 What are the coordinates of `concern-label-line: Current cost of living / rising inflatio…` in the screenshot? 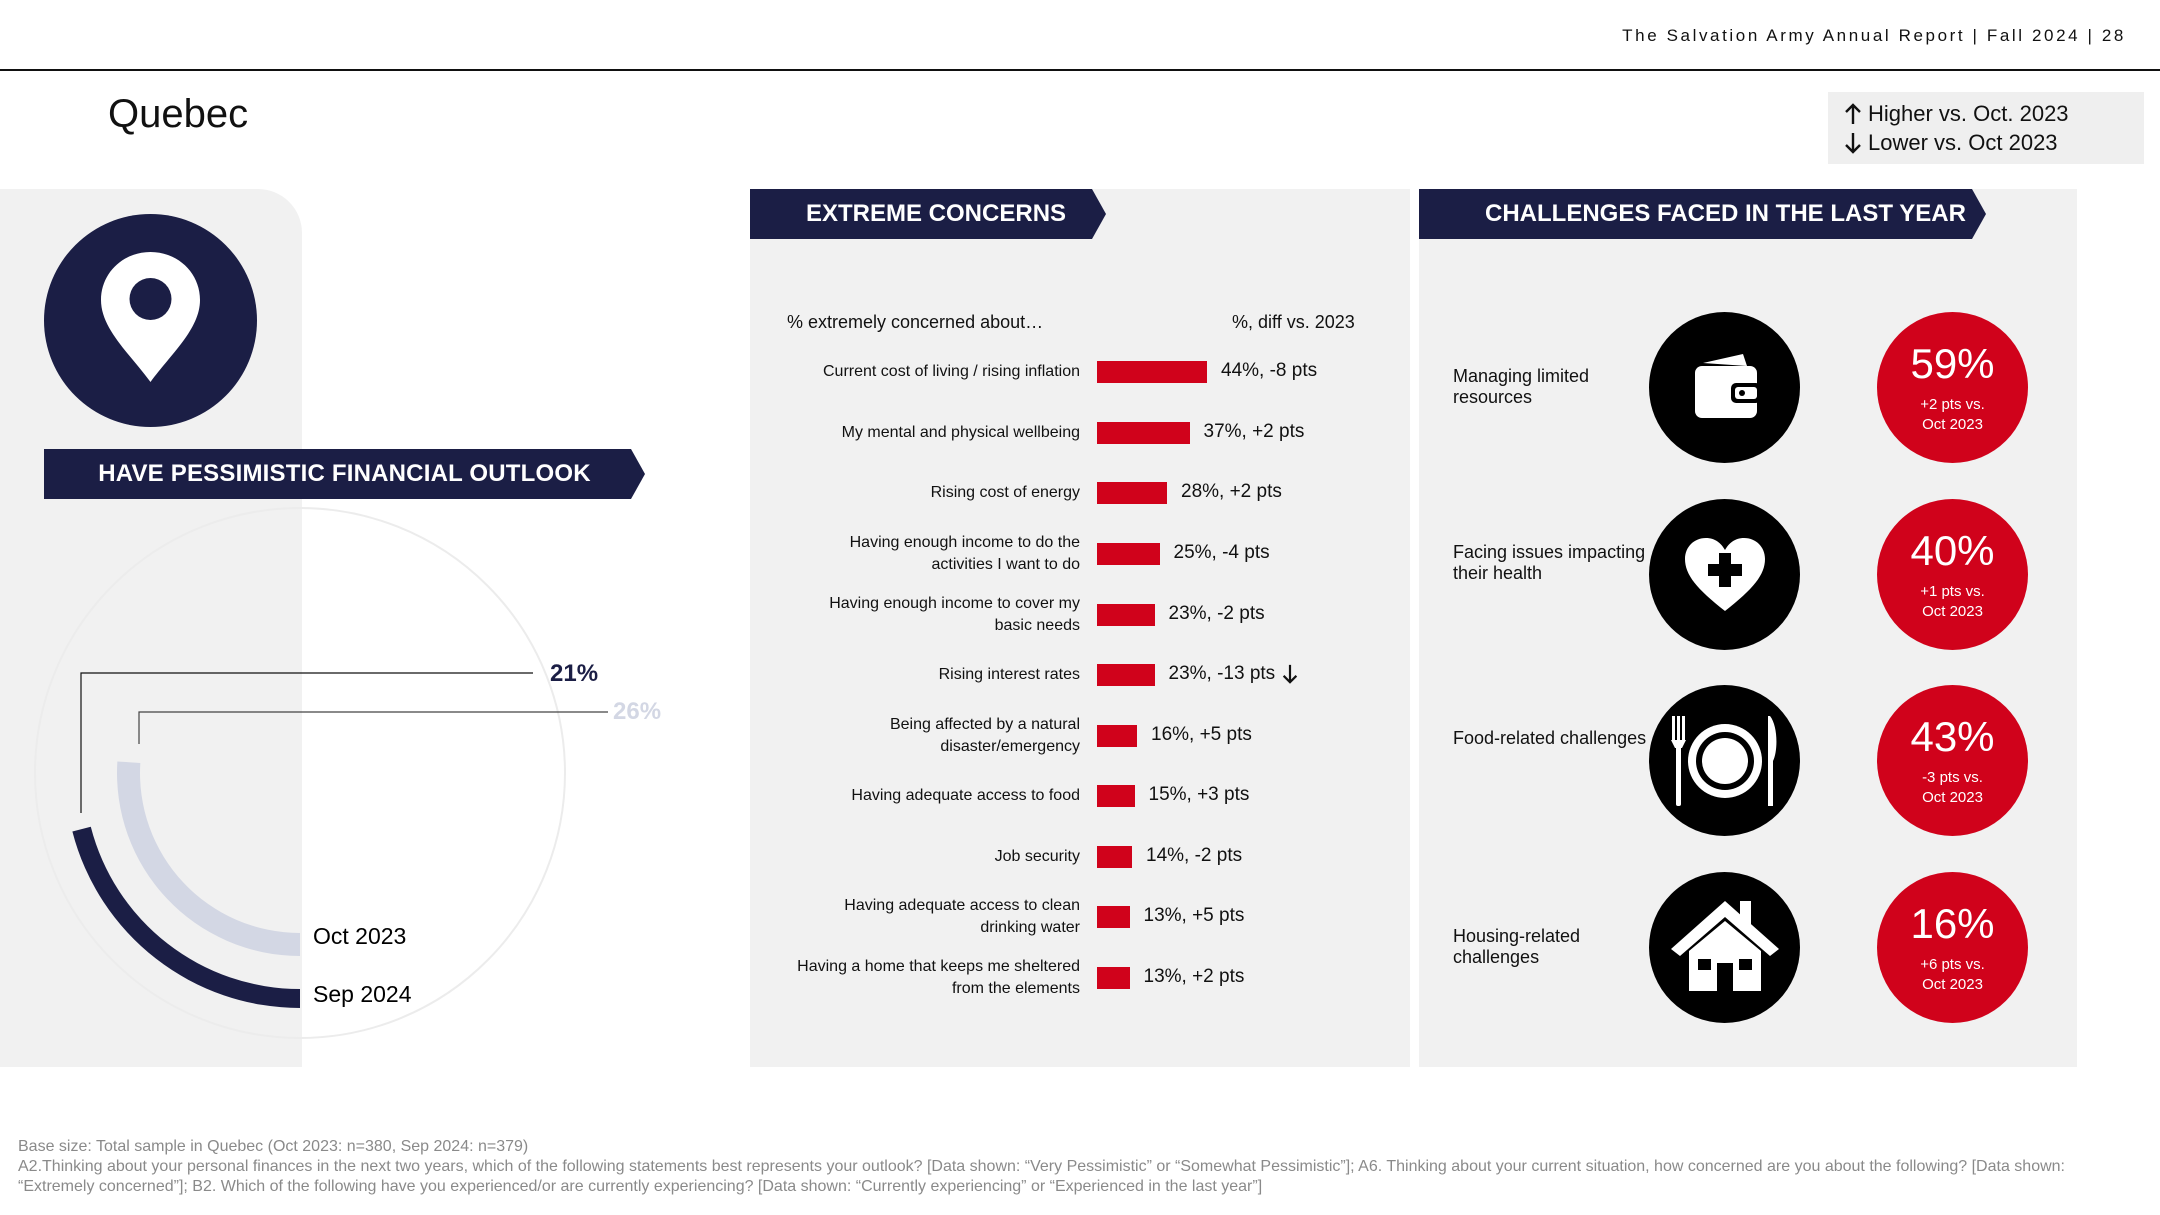 It's located at (951, 371).